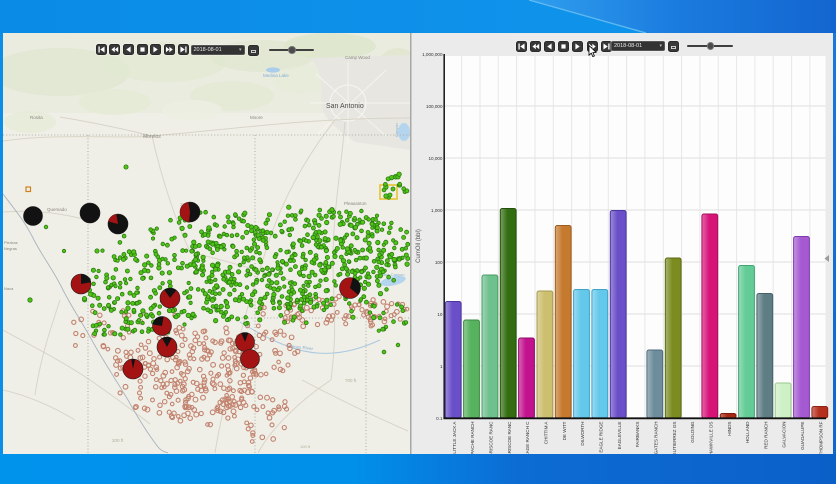  Describe the element at coordinates (345, 106) in the screenshot. I see `svg-text: San Antonio` at that location.